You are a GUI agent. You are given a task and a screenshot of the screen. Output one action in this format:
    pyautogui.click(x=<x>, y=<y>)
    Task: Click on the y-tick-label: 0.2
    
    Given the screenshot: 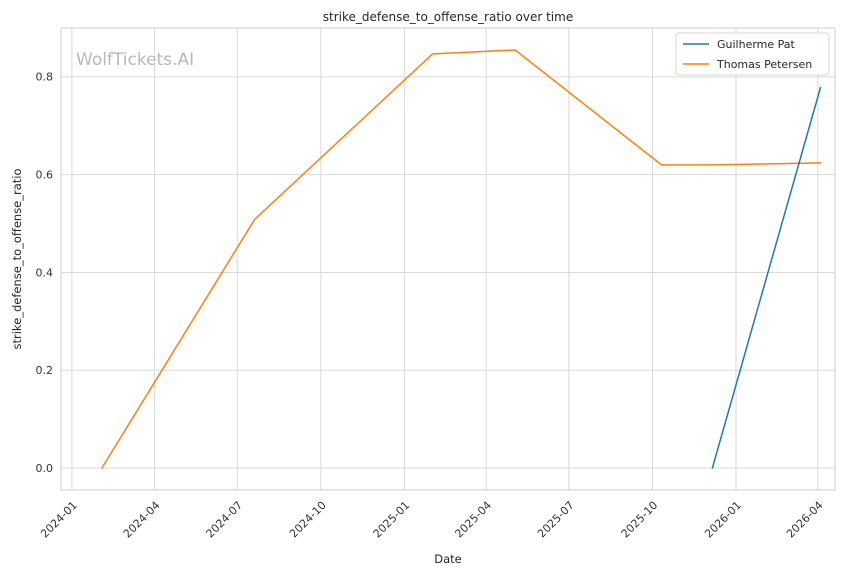 What is the action you would take?
    pyautogui.click(x=45, y=370)
    